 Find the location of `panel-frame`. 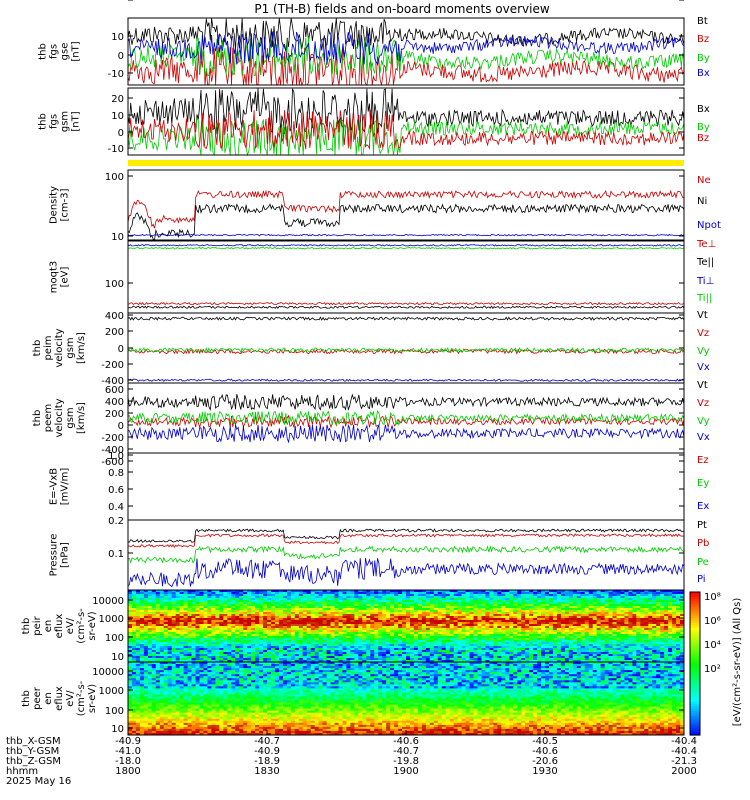

panel-frame is located at coordinates (406, 348).